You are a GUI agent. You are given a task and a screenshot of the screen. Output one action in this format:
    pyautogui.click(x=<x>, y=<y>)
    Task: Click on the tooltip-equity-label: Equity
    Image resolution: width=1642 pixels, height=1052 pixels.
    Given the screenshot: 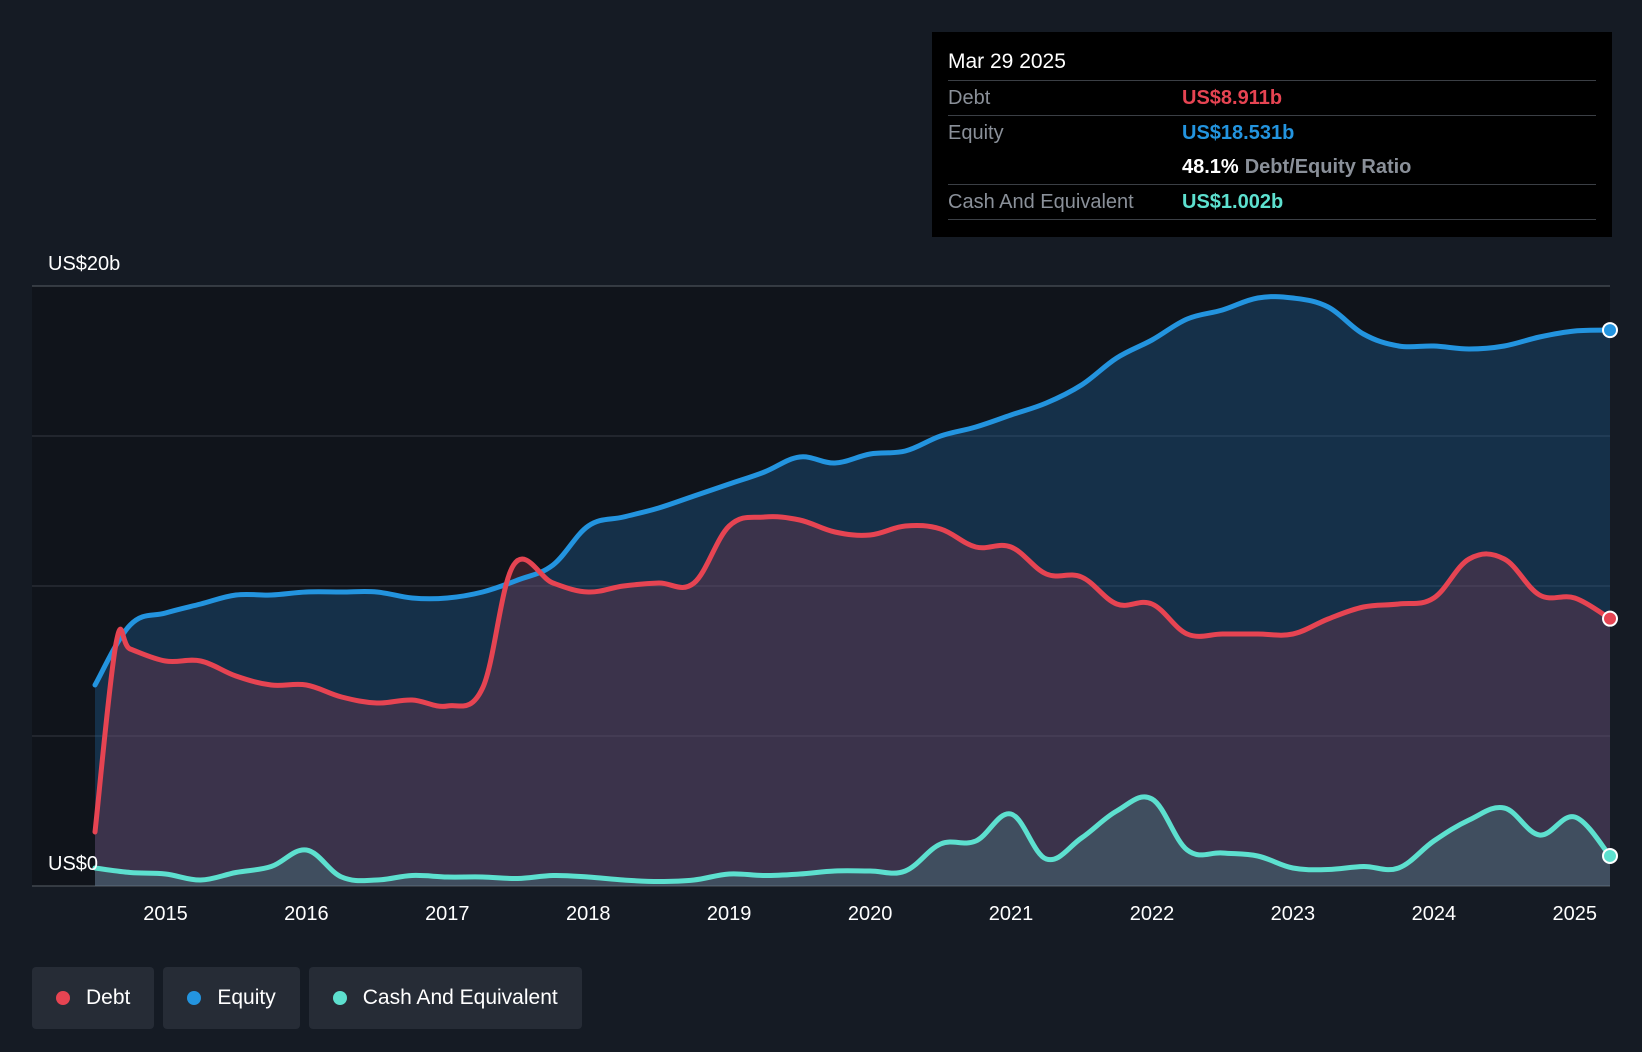 What is the action you would take?
    pyautogui.click(x=976, y=133)
    